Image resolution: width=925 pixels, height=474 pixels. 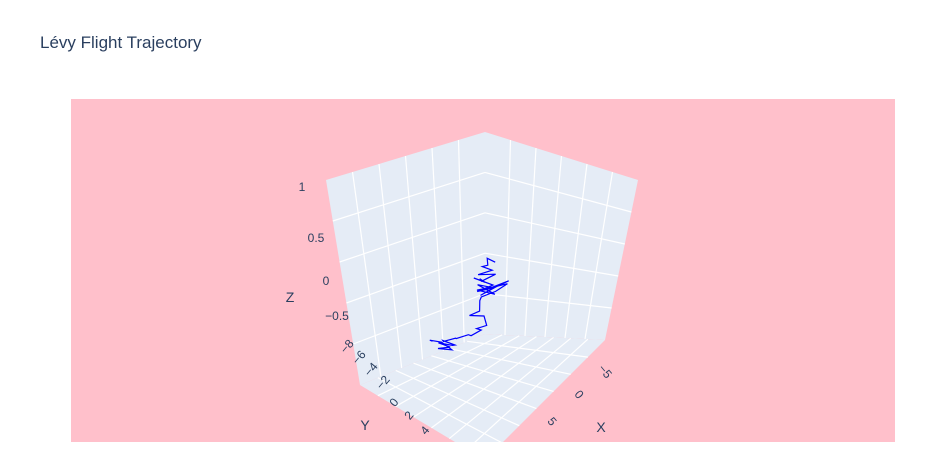 I want to click on y-axis-label: Y, so click(x=365, y=425).